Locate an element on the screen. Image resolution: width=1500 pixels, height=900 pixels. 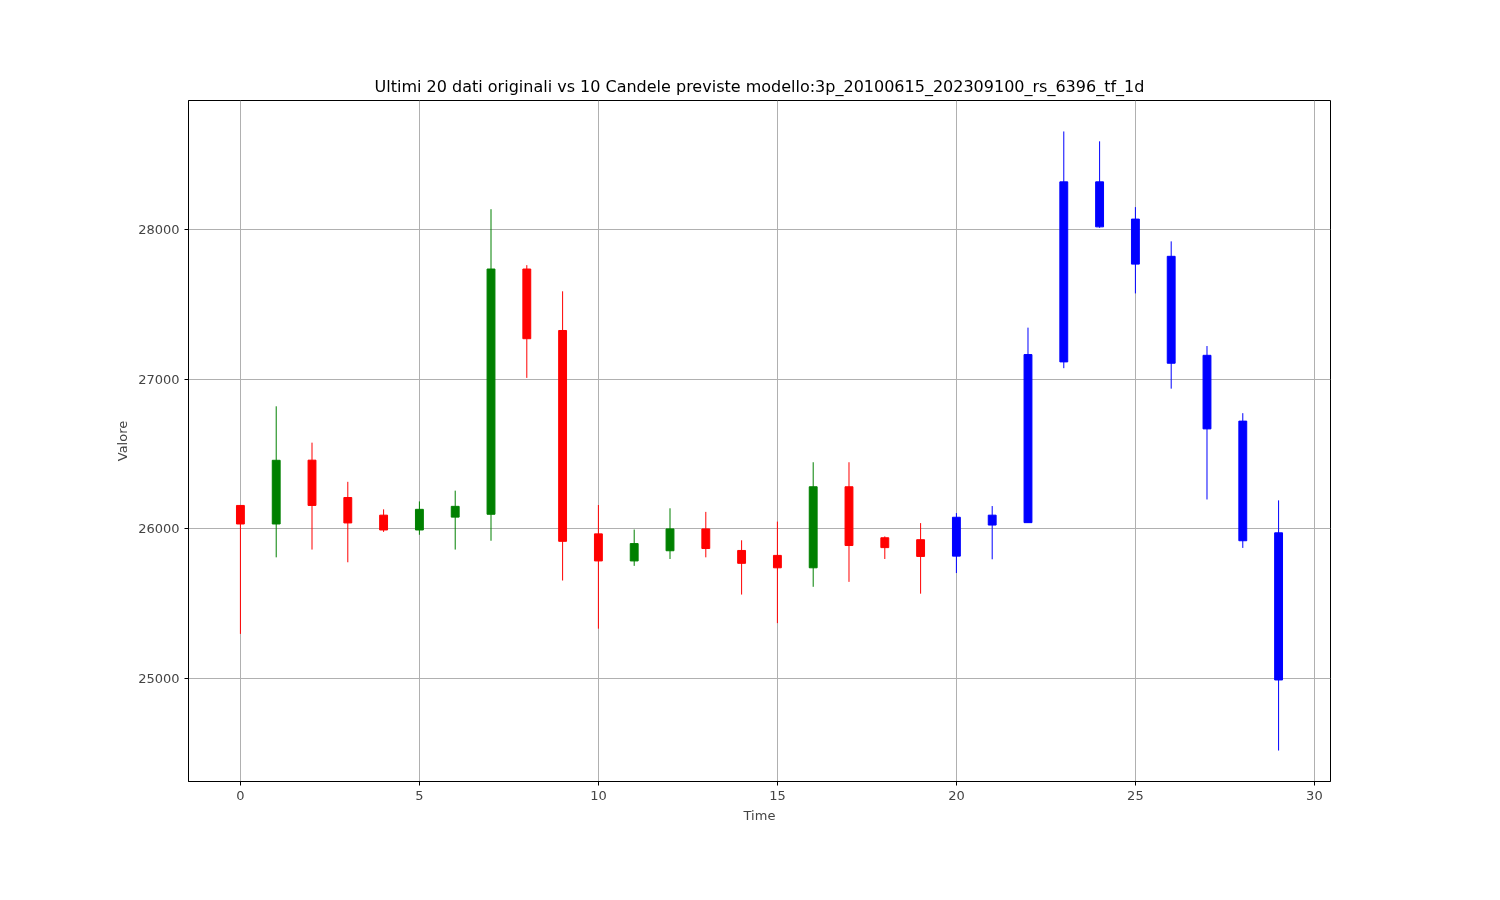
x-tick-label: 25 is located at coordinates (1135, 795).